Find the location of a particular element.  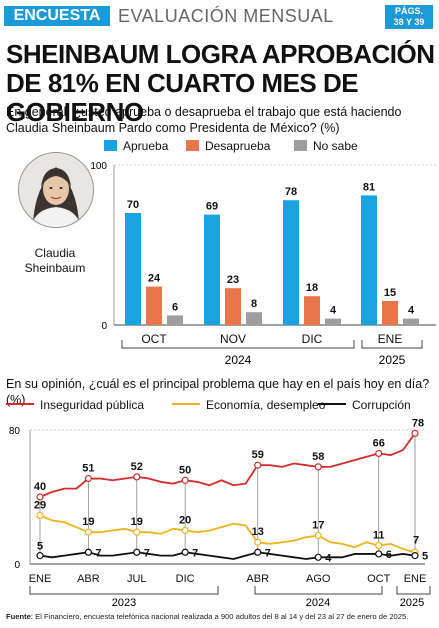

bar-label-desaprueba-nov: 23 is located at coordinates (233, 280).